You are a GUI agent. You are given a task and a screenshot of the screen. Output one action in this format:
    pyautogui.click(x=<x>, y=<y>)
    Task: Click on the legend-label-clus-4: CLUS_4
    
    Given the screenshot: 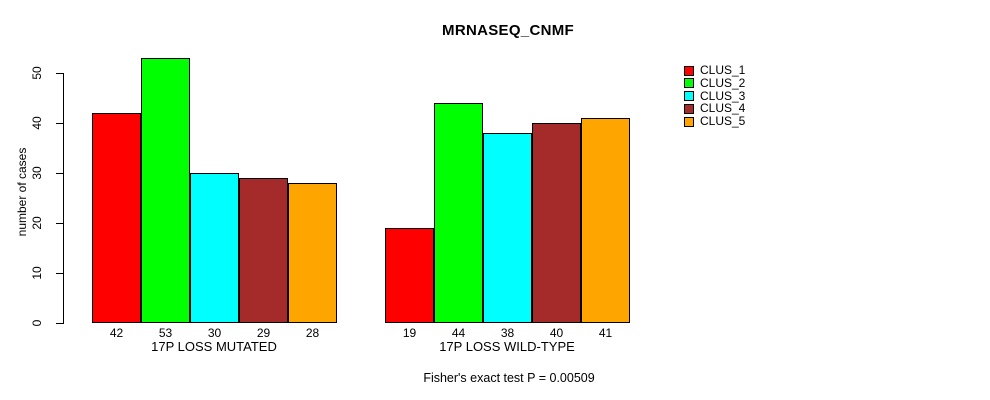 What is the action you would take?
    pyautogui.click(x=723, y=108)
    